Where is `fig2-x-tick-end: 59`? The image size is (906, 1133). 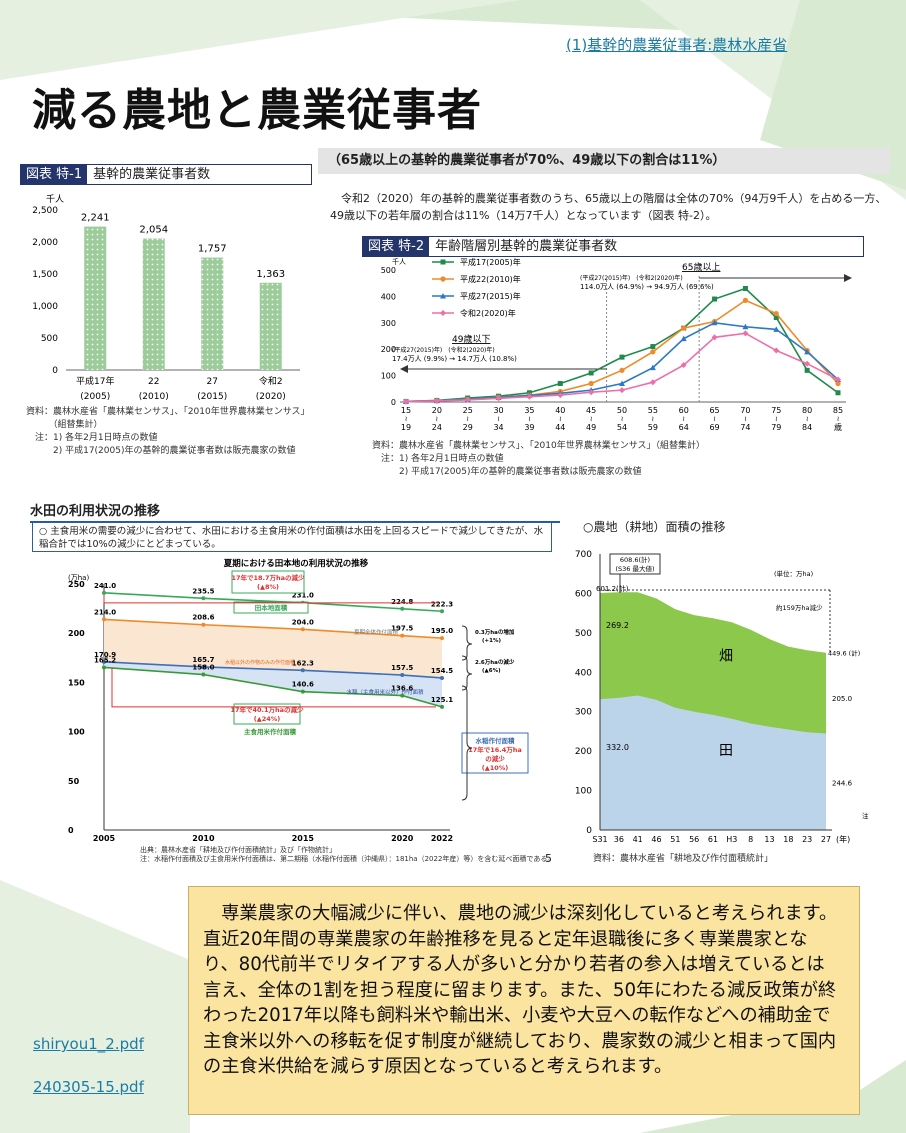 fig2-x-tick-end: 59 is located at coordinates (653, 427).